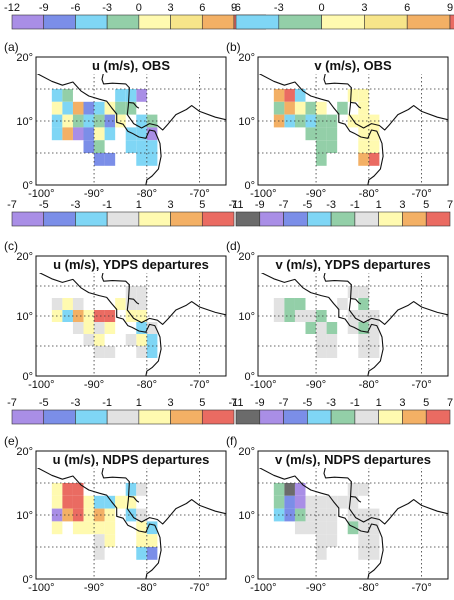  I want to click on colorbar-tick-label: 1, so click(379, 205).